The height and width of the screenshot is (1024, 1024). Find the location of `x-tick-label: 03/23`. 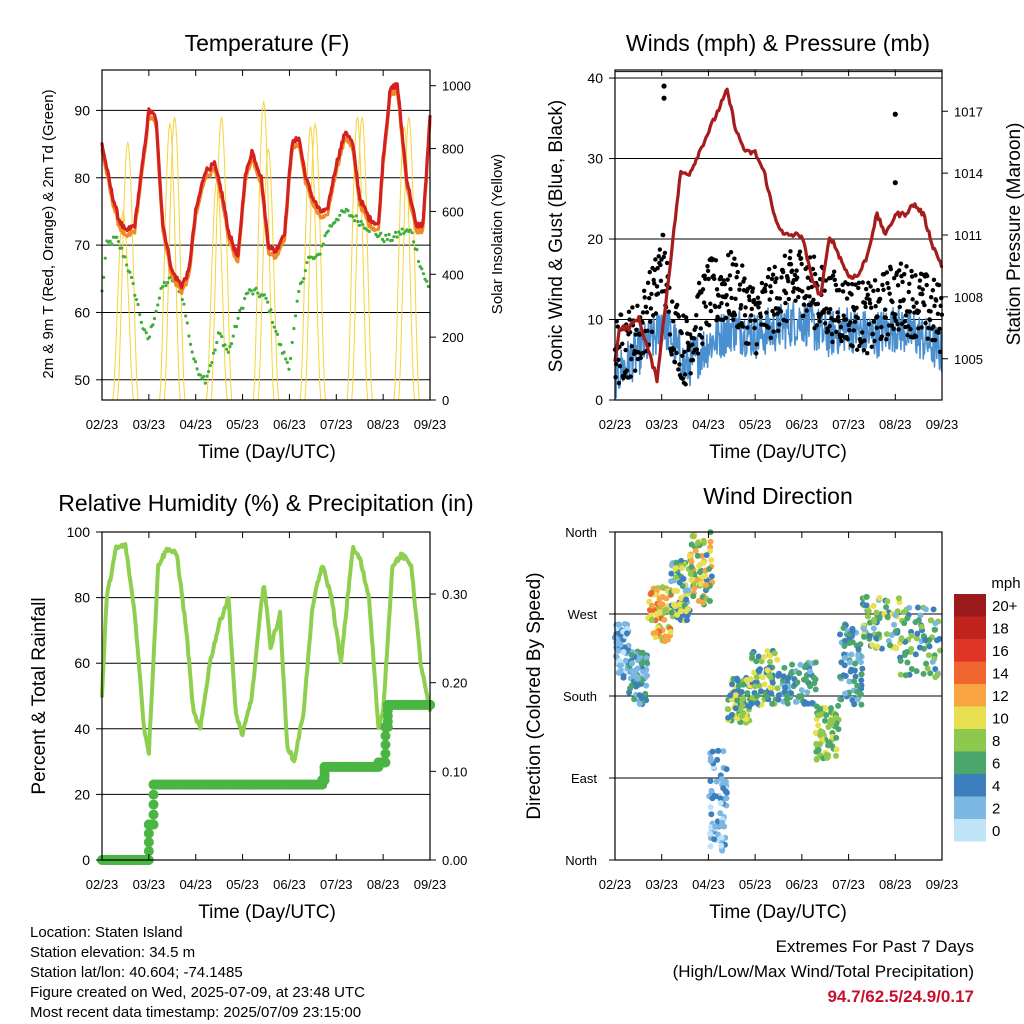

x-tick-label: 03/23 is located at coordinates (661, 884).